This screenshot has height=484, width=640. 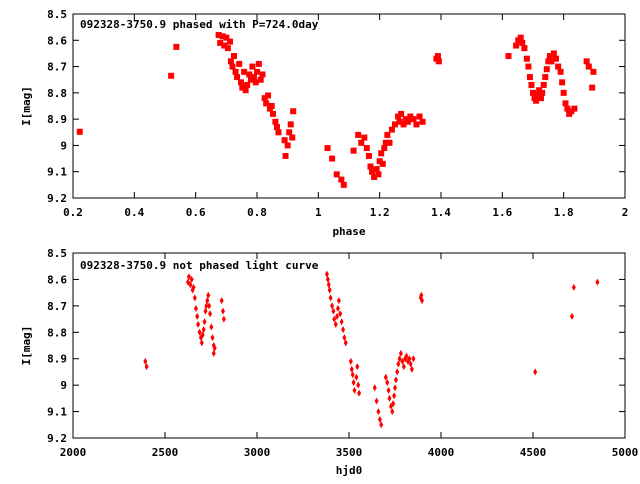 What do you see at coordinates (57, 93) in the screenshot?
I see `y-tick-label: 8.8` at bounding box center [57, 93].